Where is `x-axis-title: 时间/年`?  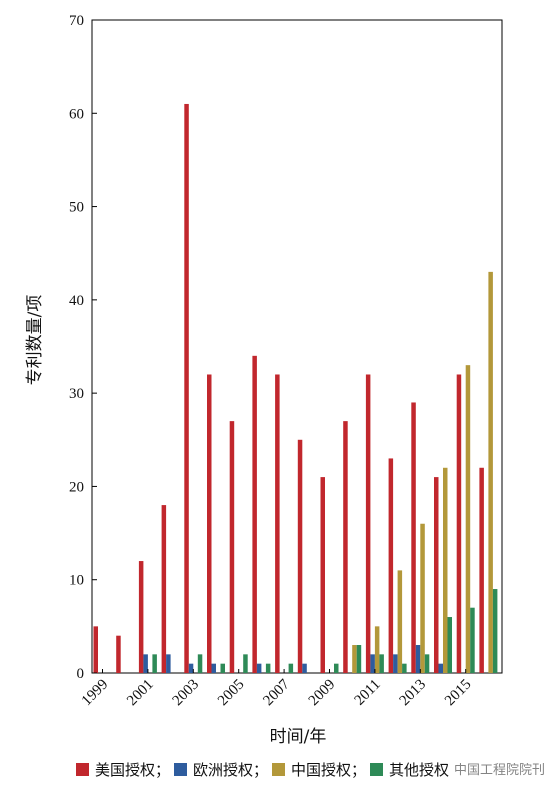 x-axis-title: 时间/年 is located at coordinates (298, 737).